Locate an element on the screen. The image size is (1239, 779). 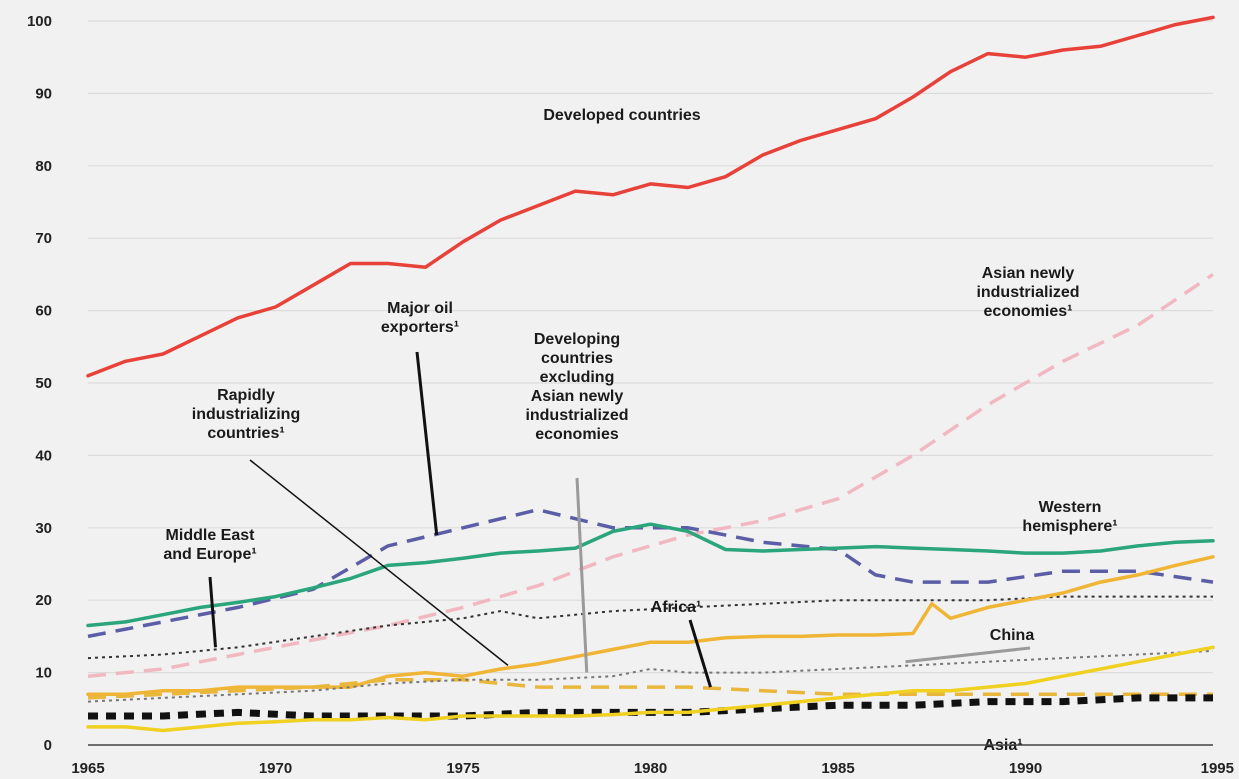
annotation-label: Africa¹ is located at coordinates (676, 607).